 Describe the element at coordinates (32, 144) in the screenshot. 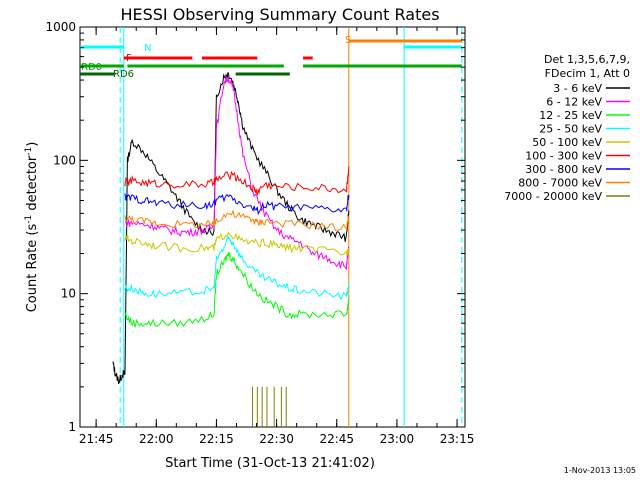

I see `y-axis-label-part: )` at that location.